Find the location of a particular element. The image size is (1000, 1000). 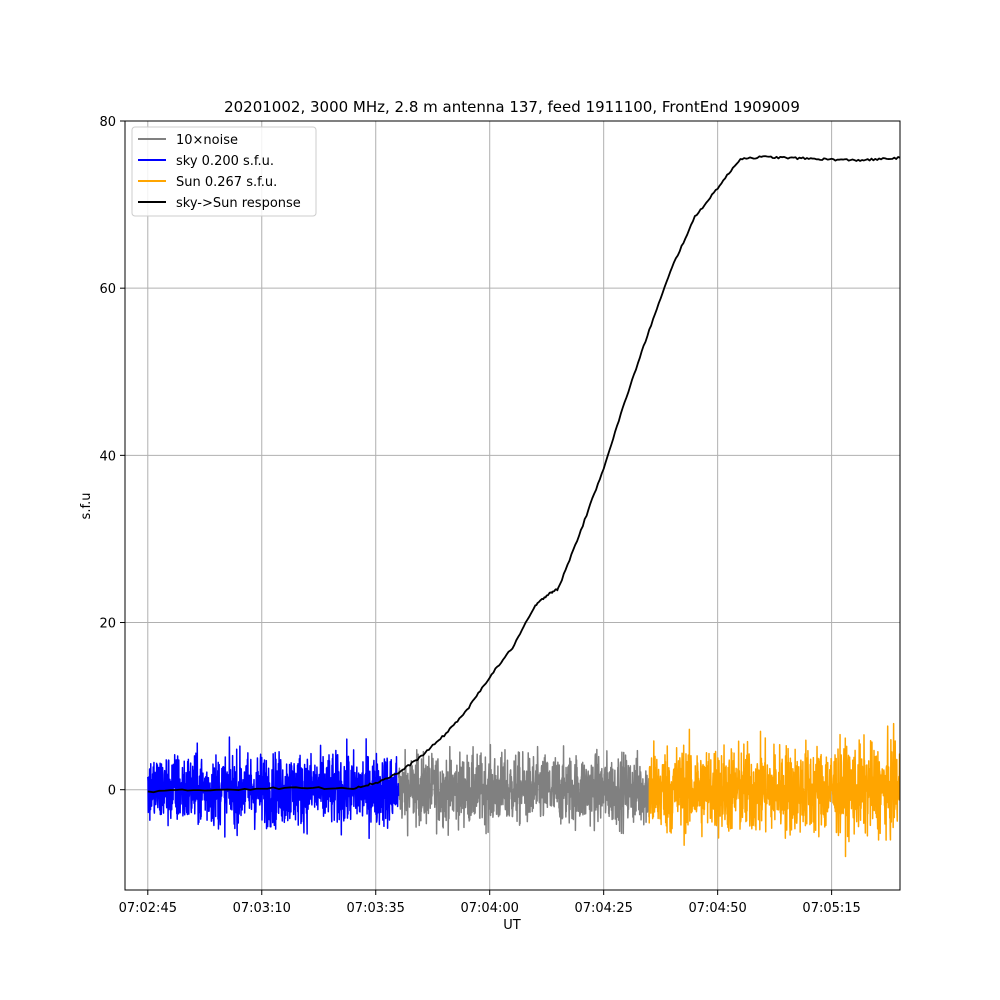

y-tick-label: 60 is located at coordinates (107, 289).